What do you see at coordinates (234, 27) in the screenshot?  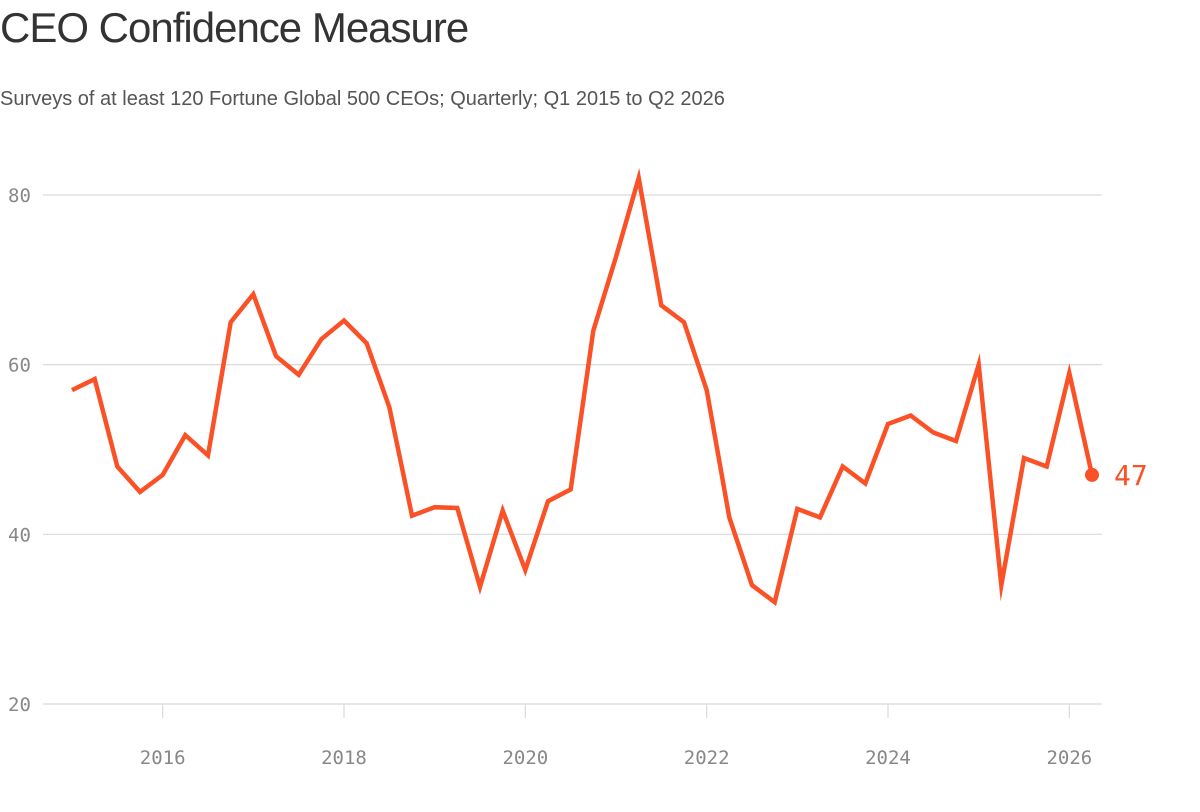 I see `chart-title: CEO Confidence Measure` at bounding box center [234, 27].